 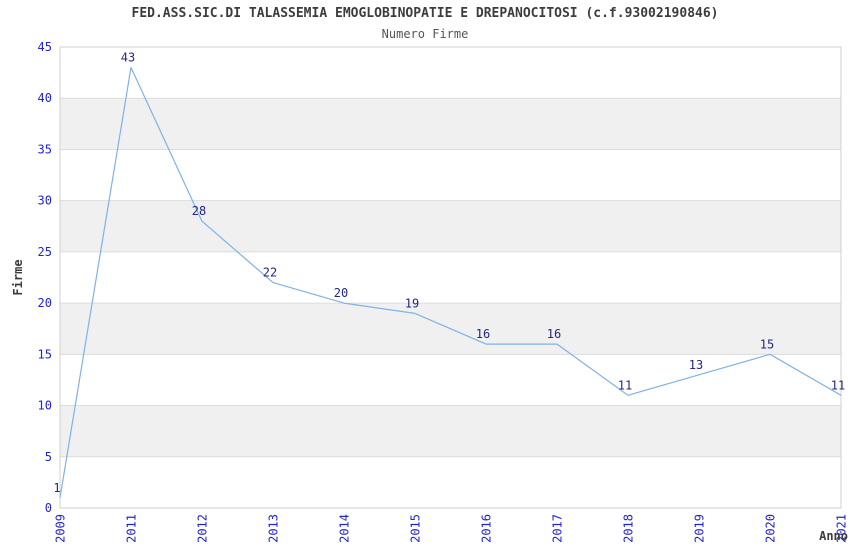 What do you see at coordinates (45, 201) in the screenshot?
I see `y-tick-label: 30` at bounding box center [45, 201].